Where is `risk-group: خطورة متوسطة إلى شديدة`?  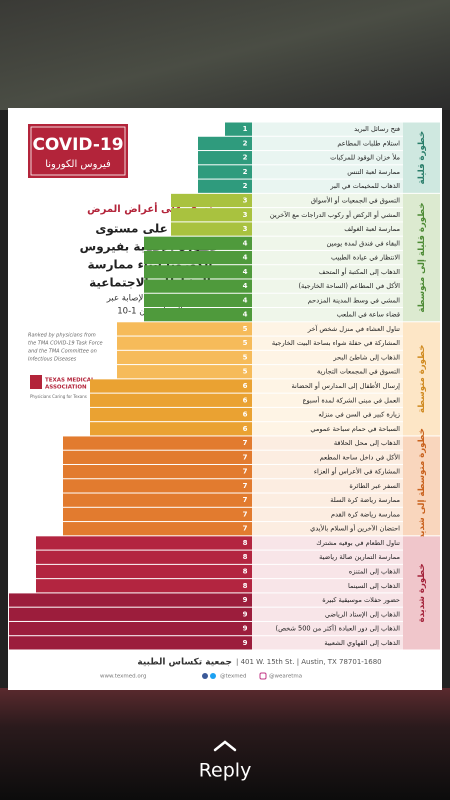
risk-group: خطورة متوسطة إلى شديدة is located at coordinates (421, 486).